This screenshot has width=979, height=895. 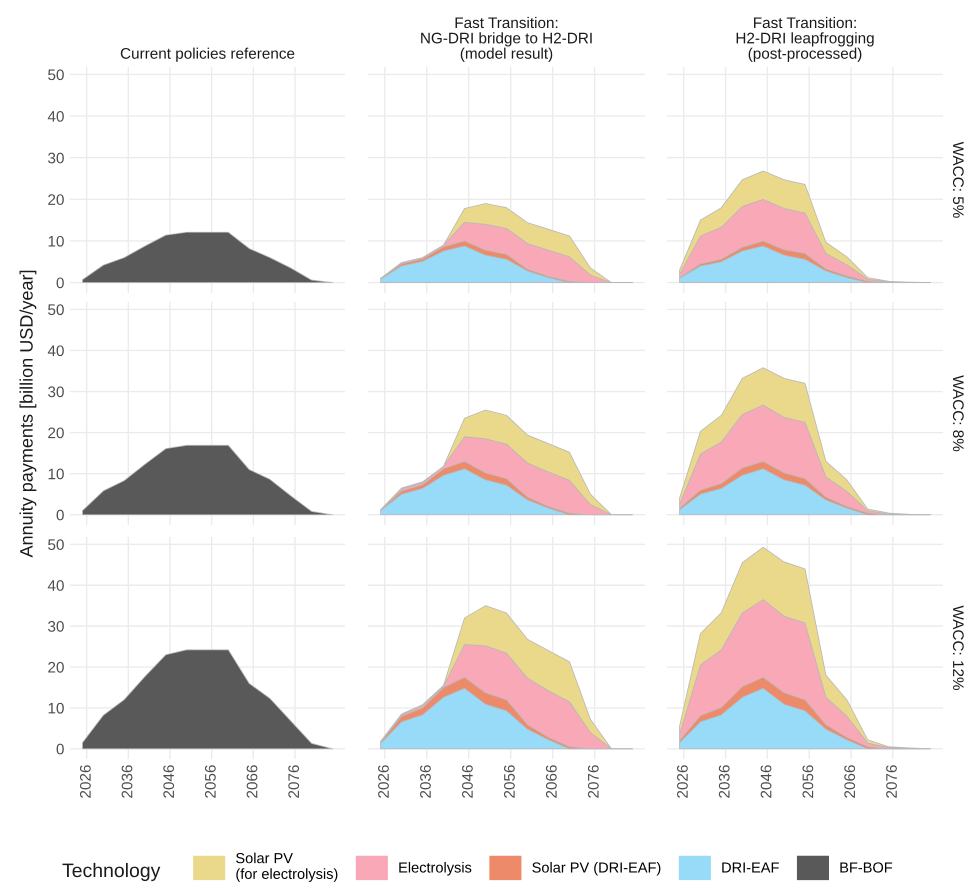 I want to click on text: WACC: 5%, so click(x=958, y=180).